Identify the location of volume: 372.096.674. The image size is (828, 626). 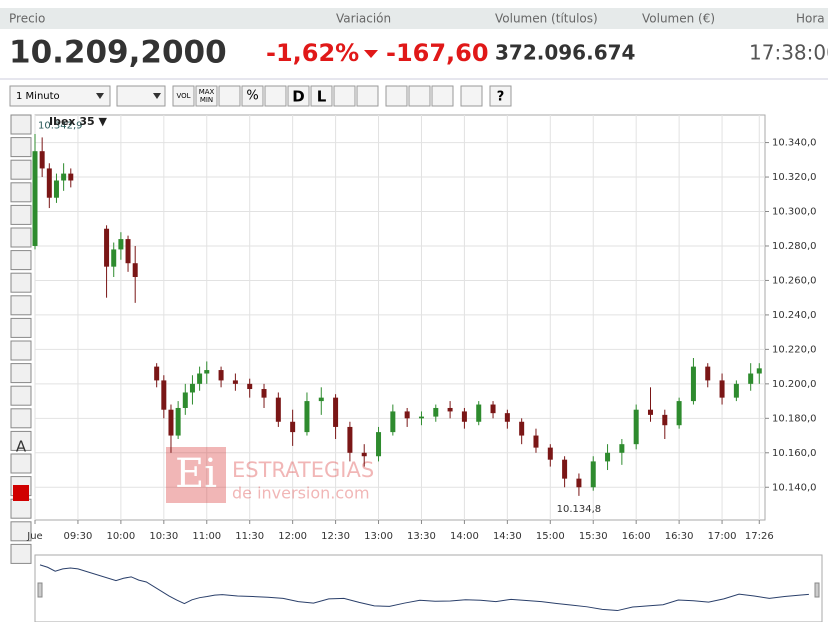
(565, 53).